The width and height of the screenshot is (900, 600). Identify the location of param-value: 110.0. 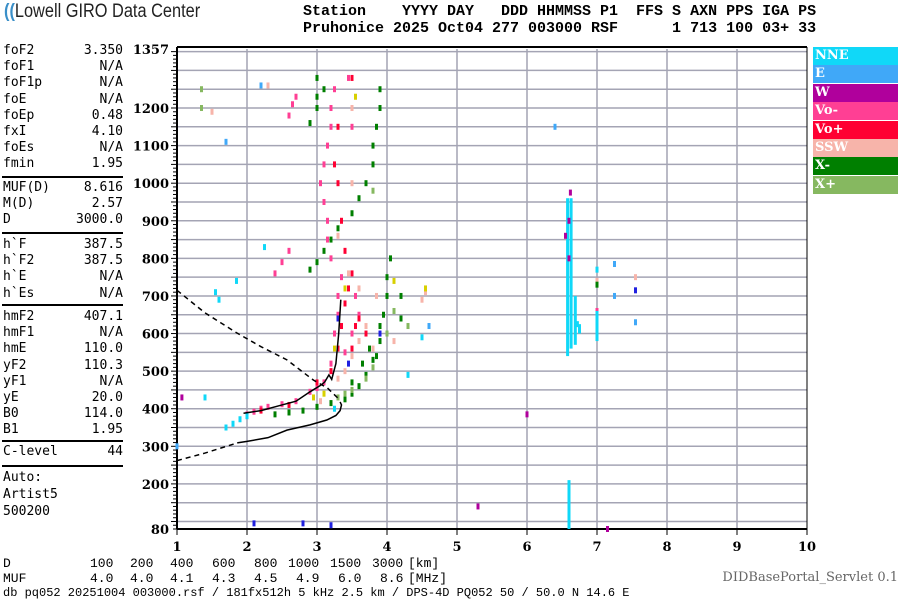
(103, 349).